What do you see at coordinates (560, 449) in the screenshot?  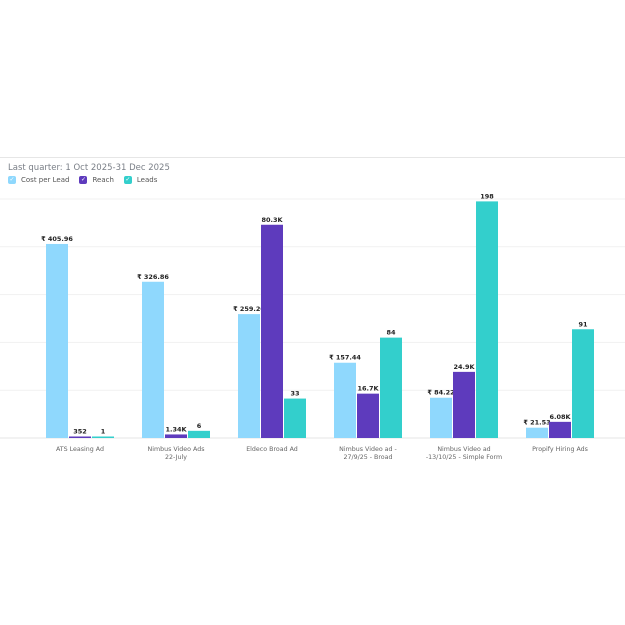 I see `x-tick-label: Propify Hiring Ads` at bounding box center [560, 449].